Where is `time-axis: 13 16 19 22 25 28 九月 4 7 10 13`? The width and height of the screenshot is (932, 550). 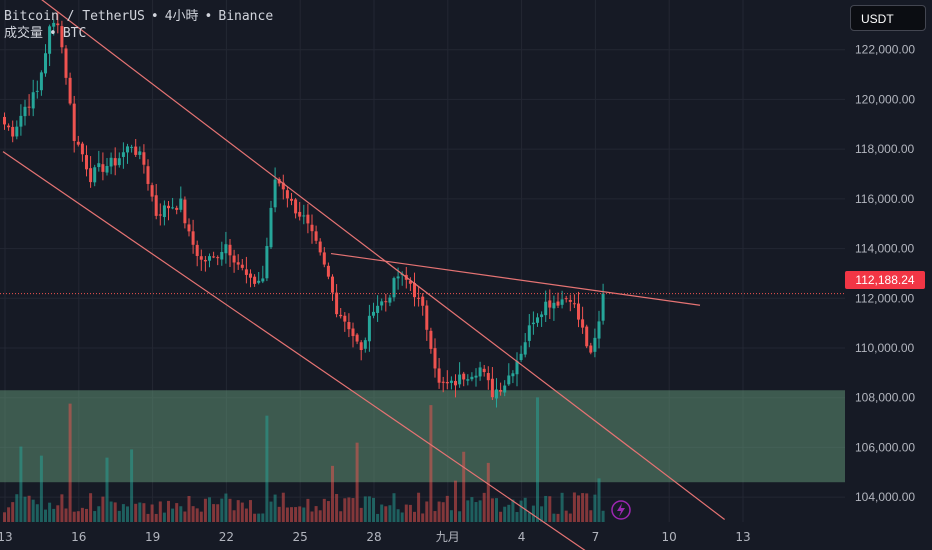
time-axis: 13 16 19 22 25 28 九月 4 7 10 13 is located at coordinates (375, 537).